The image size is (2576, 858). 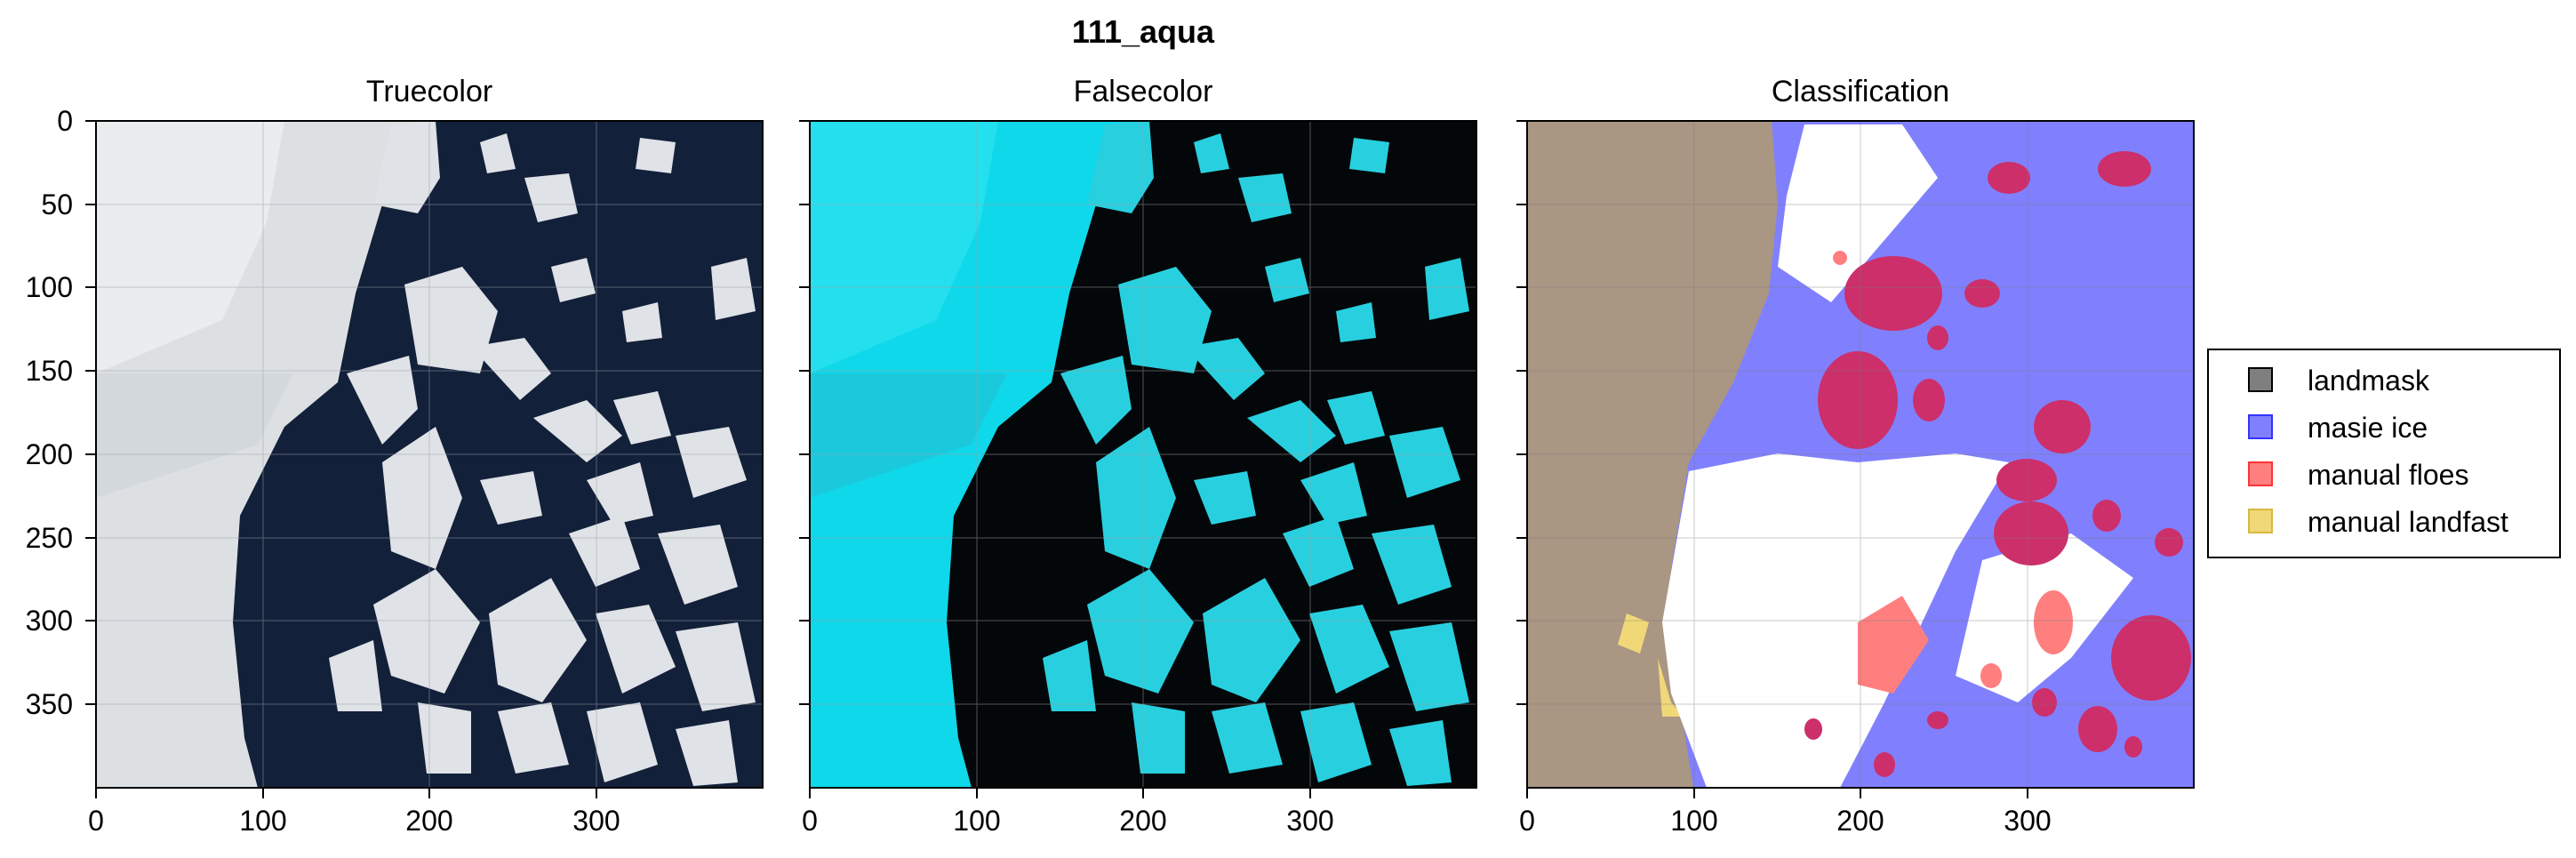 What do you see at coordinates (65, 121) in the screenshot?
I see `y-tick-label: 0` at bounding box center [65, 121].